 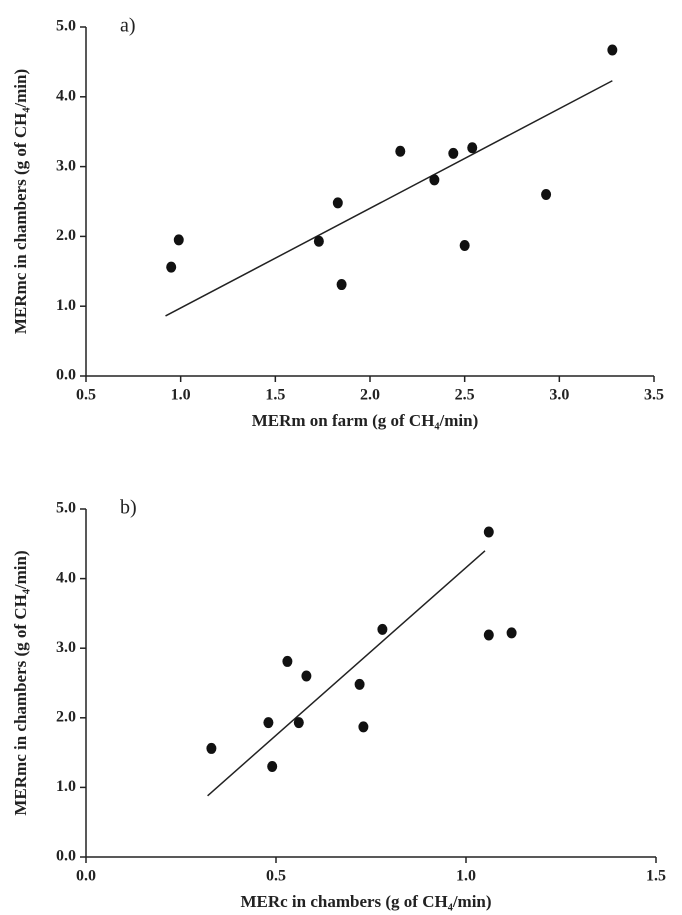 I want to click on x-tick-label: 0.0, so click(x=86, y=876).